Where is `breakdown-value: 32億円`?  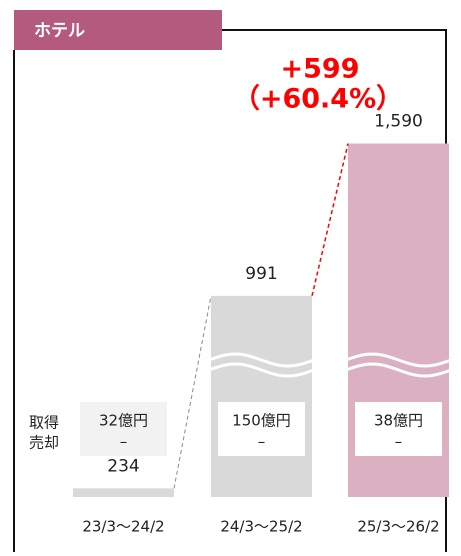 breakdown-value: 32億円 is located at coordinates (123, 421).